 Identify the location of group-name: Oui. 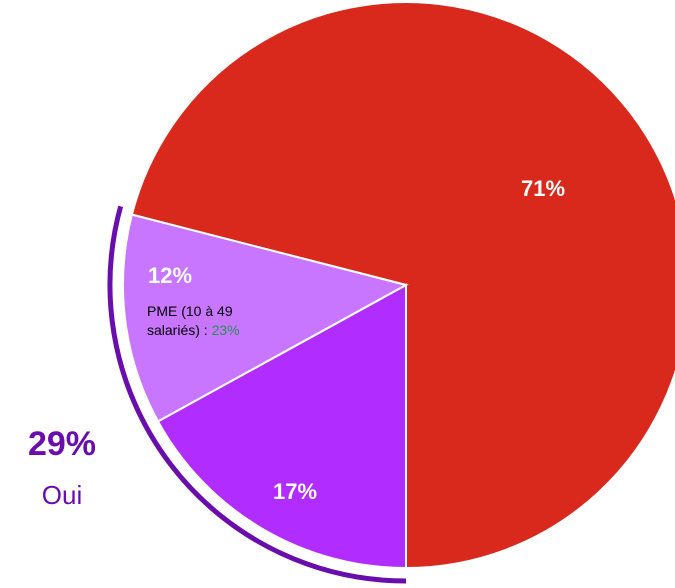
(62, 495).